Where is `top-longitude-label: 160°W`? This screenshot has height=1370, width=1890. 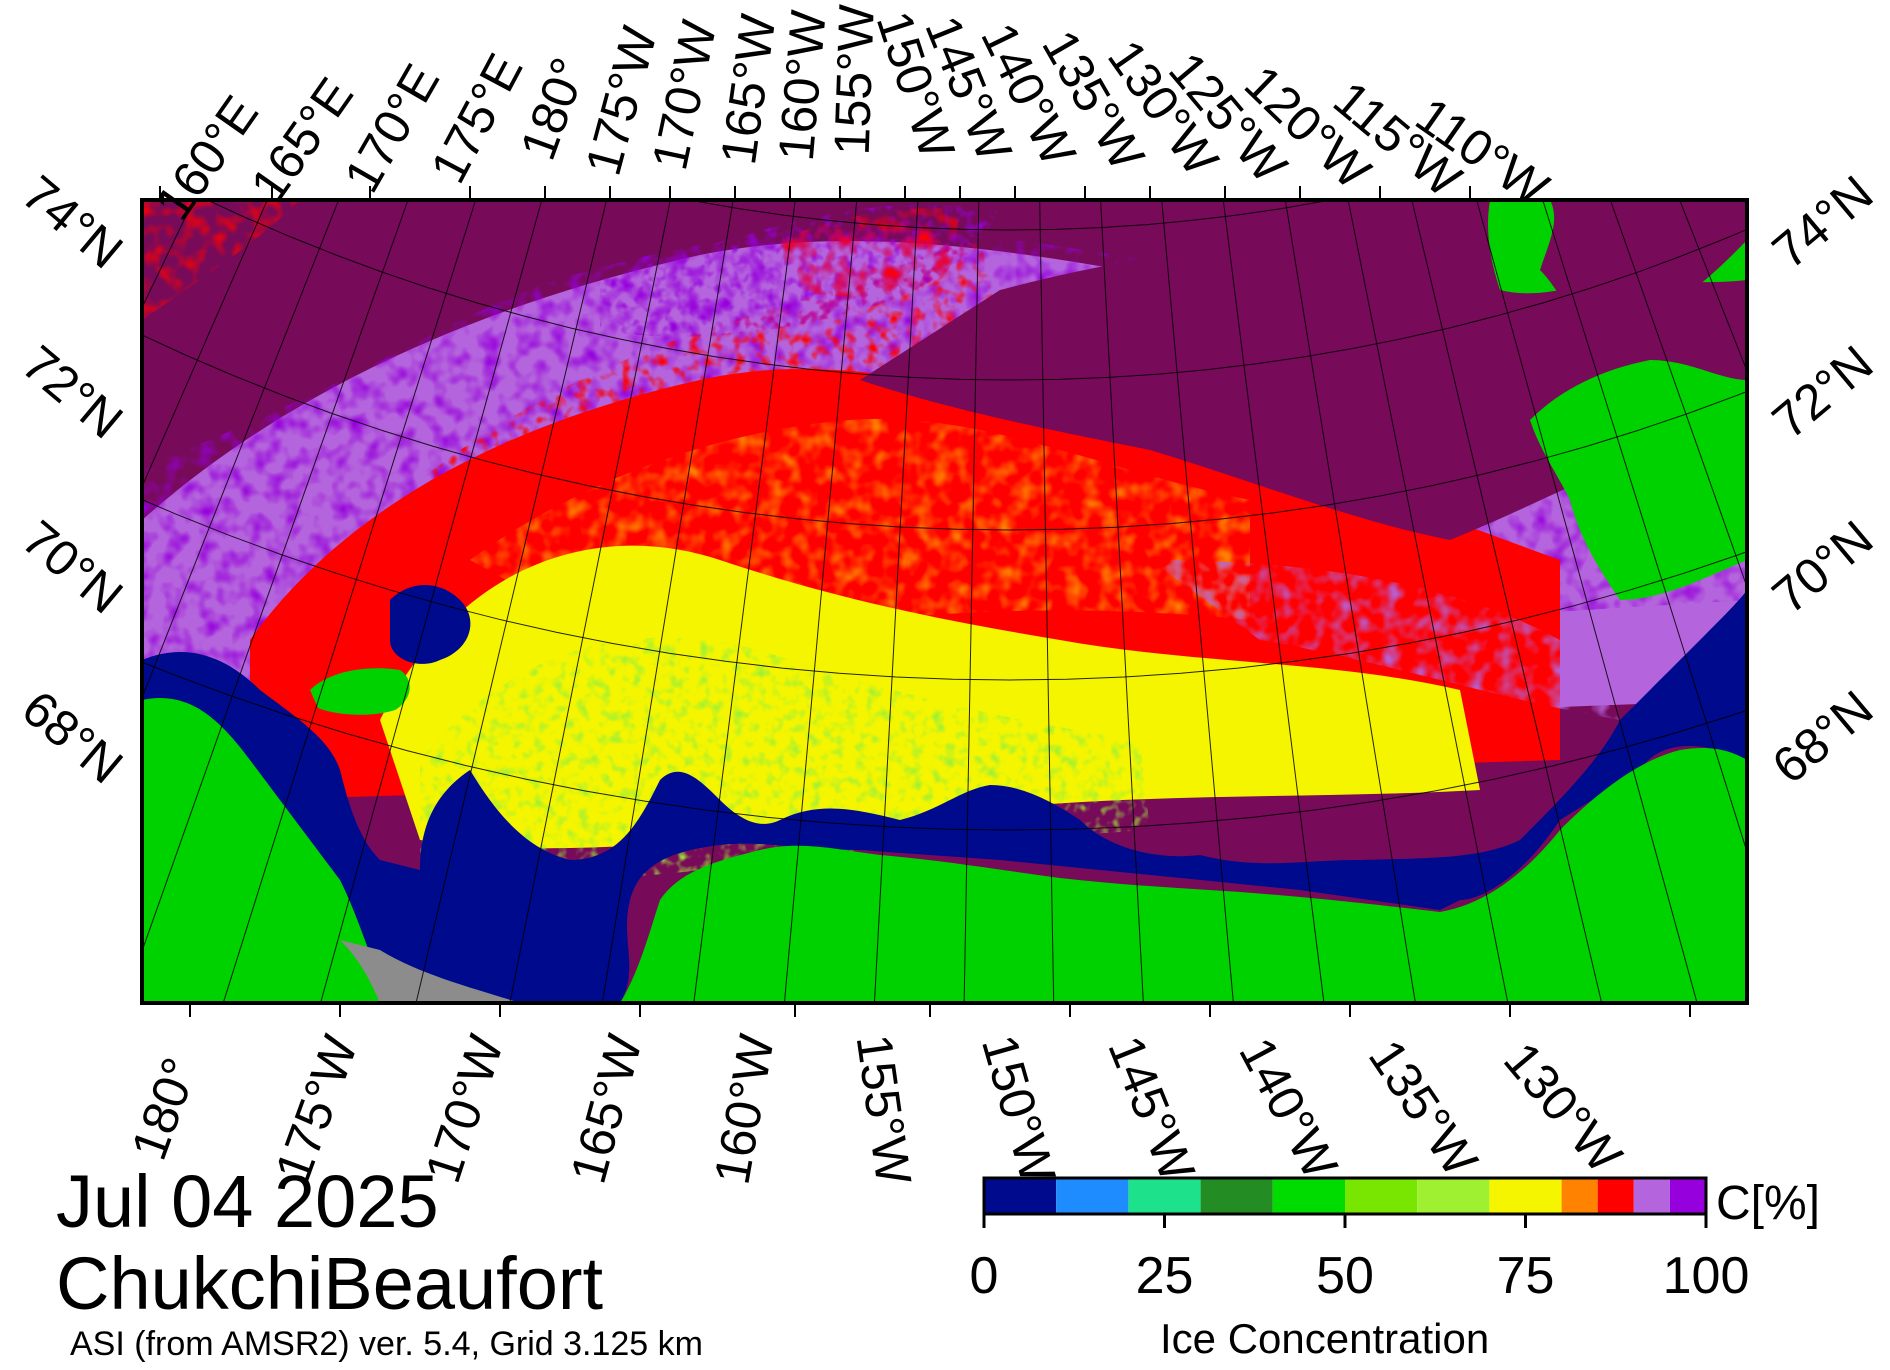
top-longitude-label: 160°W is located at coordinates (802, 85).